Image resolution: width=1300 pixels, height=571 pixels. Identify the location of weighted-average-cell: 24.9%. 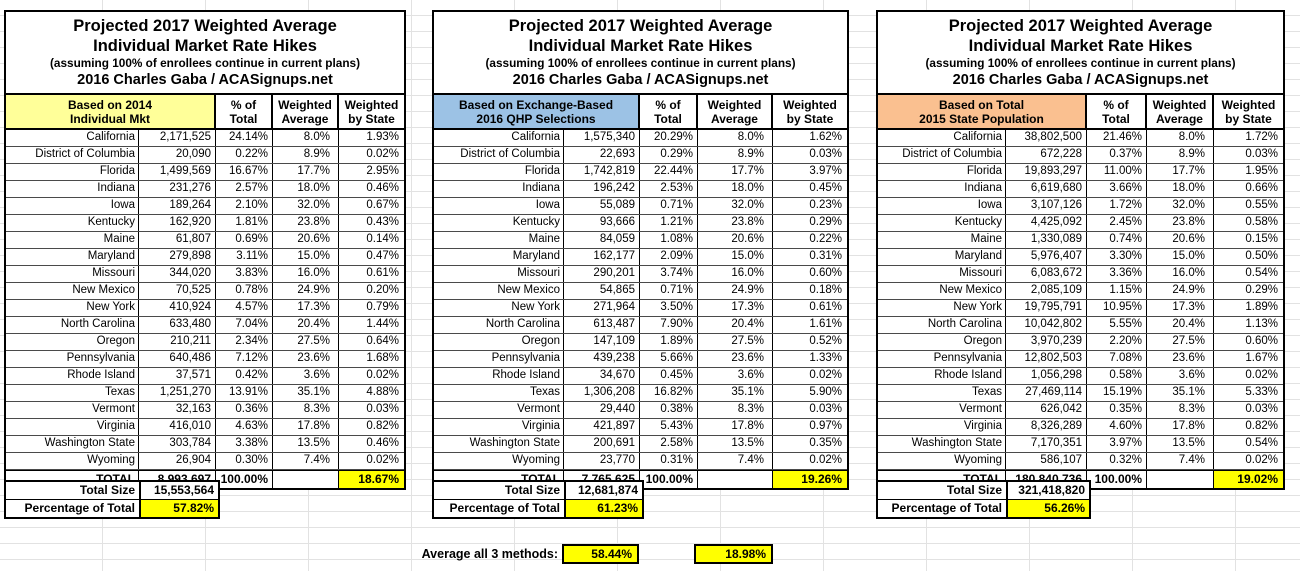
(306, 291).